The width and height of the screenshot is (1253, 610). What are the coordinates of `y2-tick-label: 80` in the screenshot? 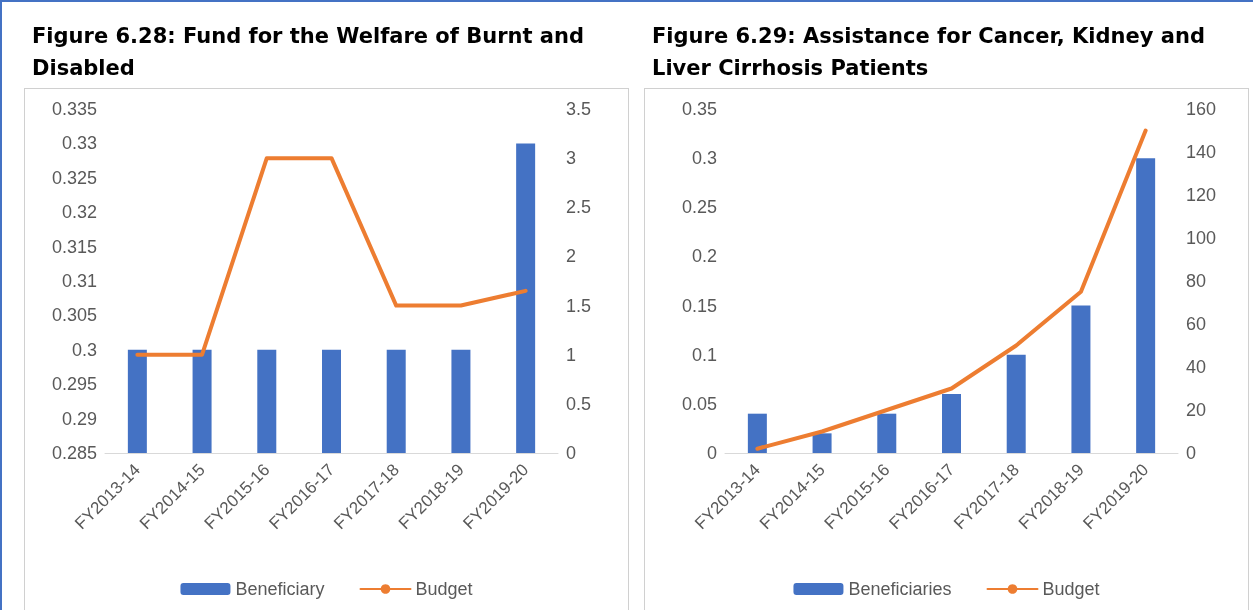 It's located at (1196, 281).